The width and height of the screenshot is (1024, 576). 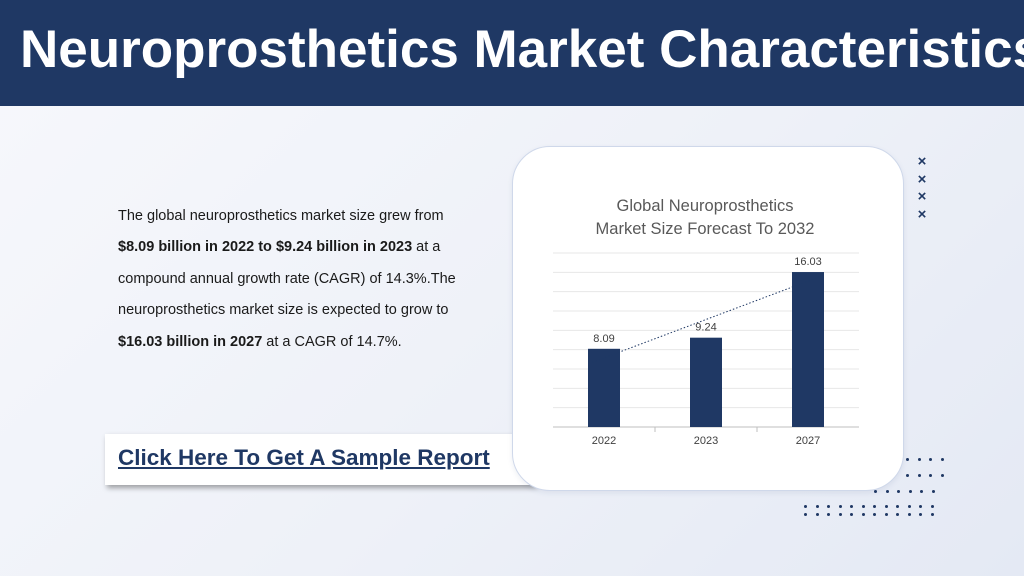 What do you see at coordinates (705, 328) in the screenshot?
I see `data-label: 9.24` at bounding box center [705, 328].